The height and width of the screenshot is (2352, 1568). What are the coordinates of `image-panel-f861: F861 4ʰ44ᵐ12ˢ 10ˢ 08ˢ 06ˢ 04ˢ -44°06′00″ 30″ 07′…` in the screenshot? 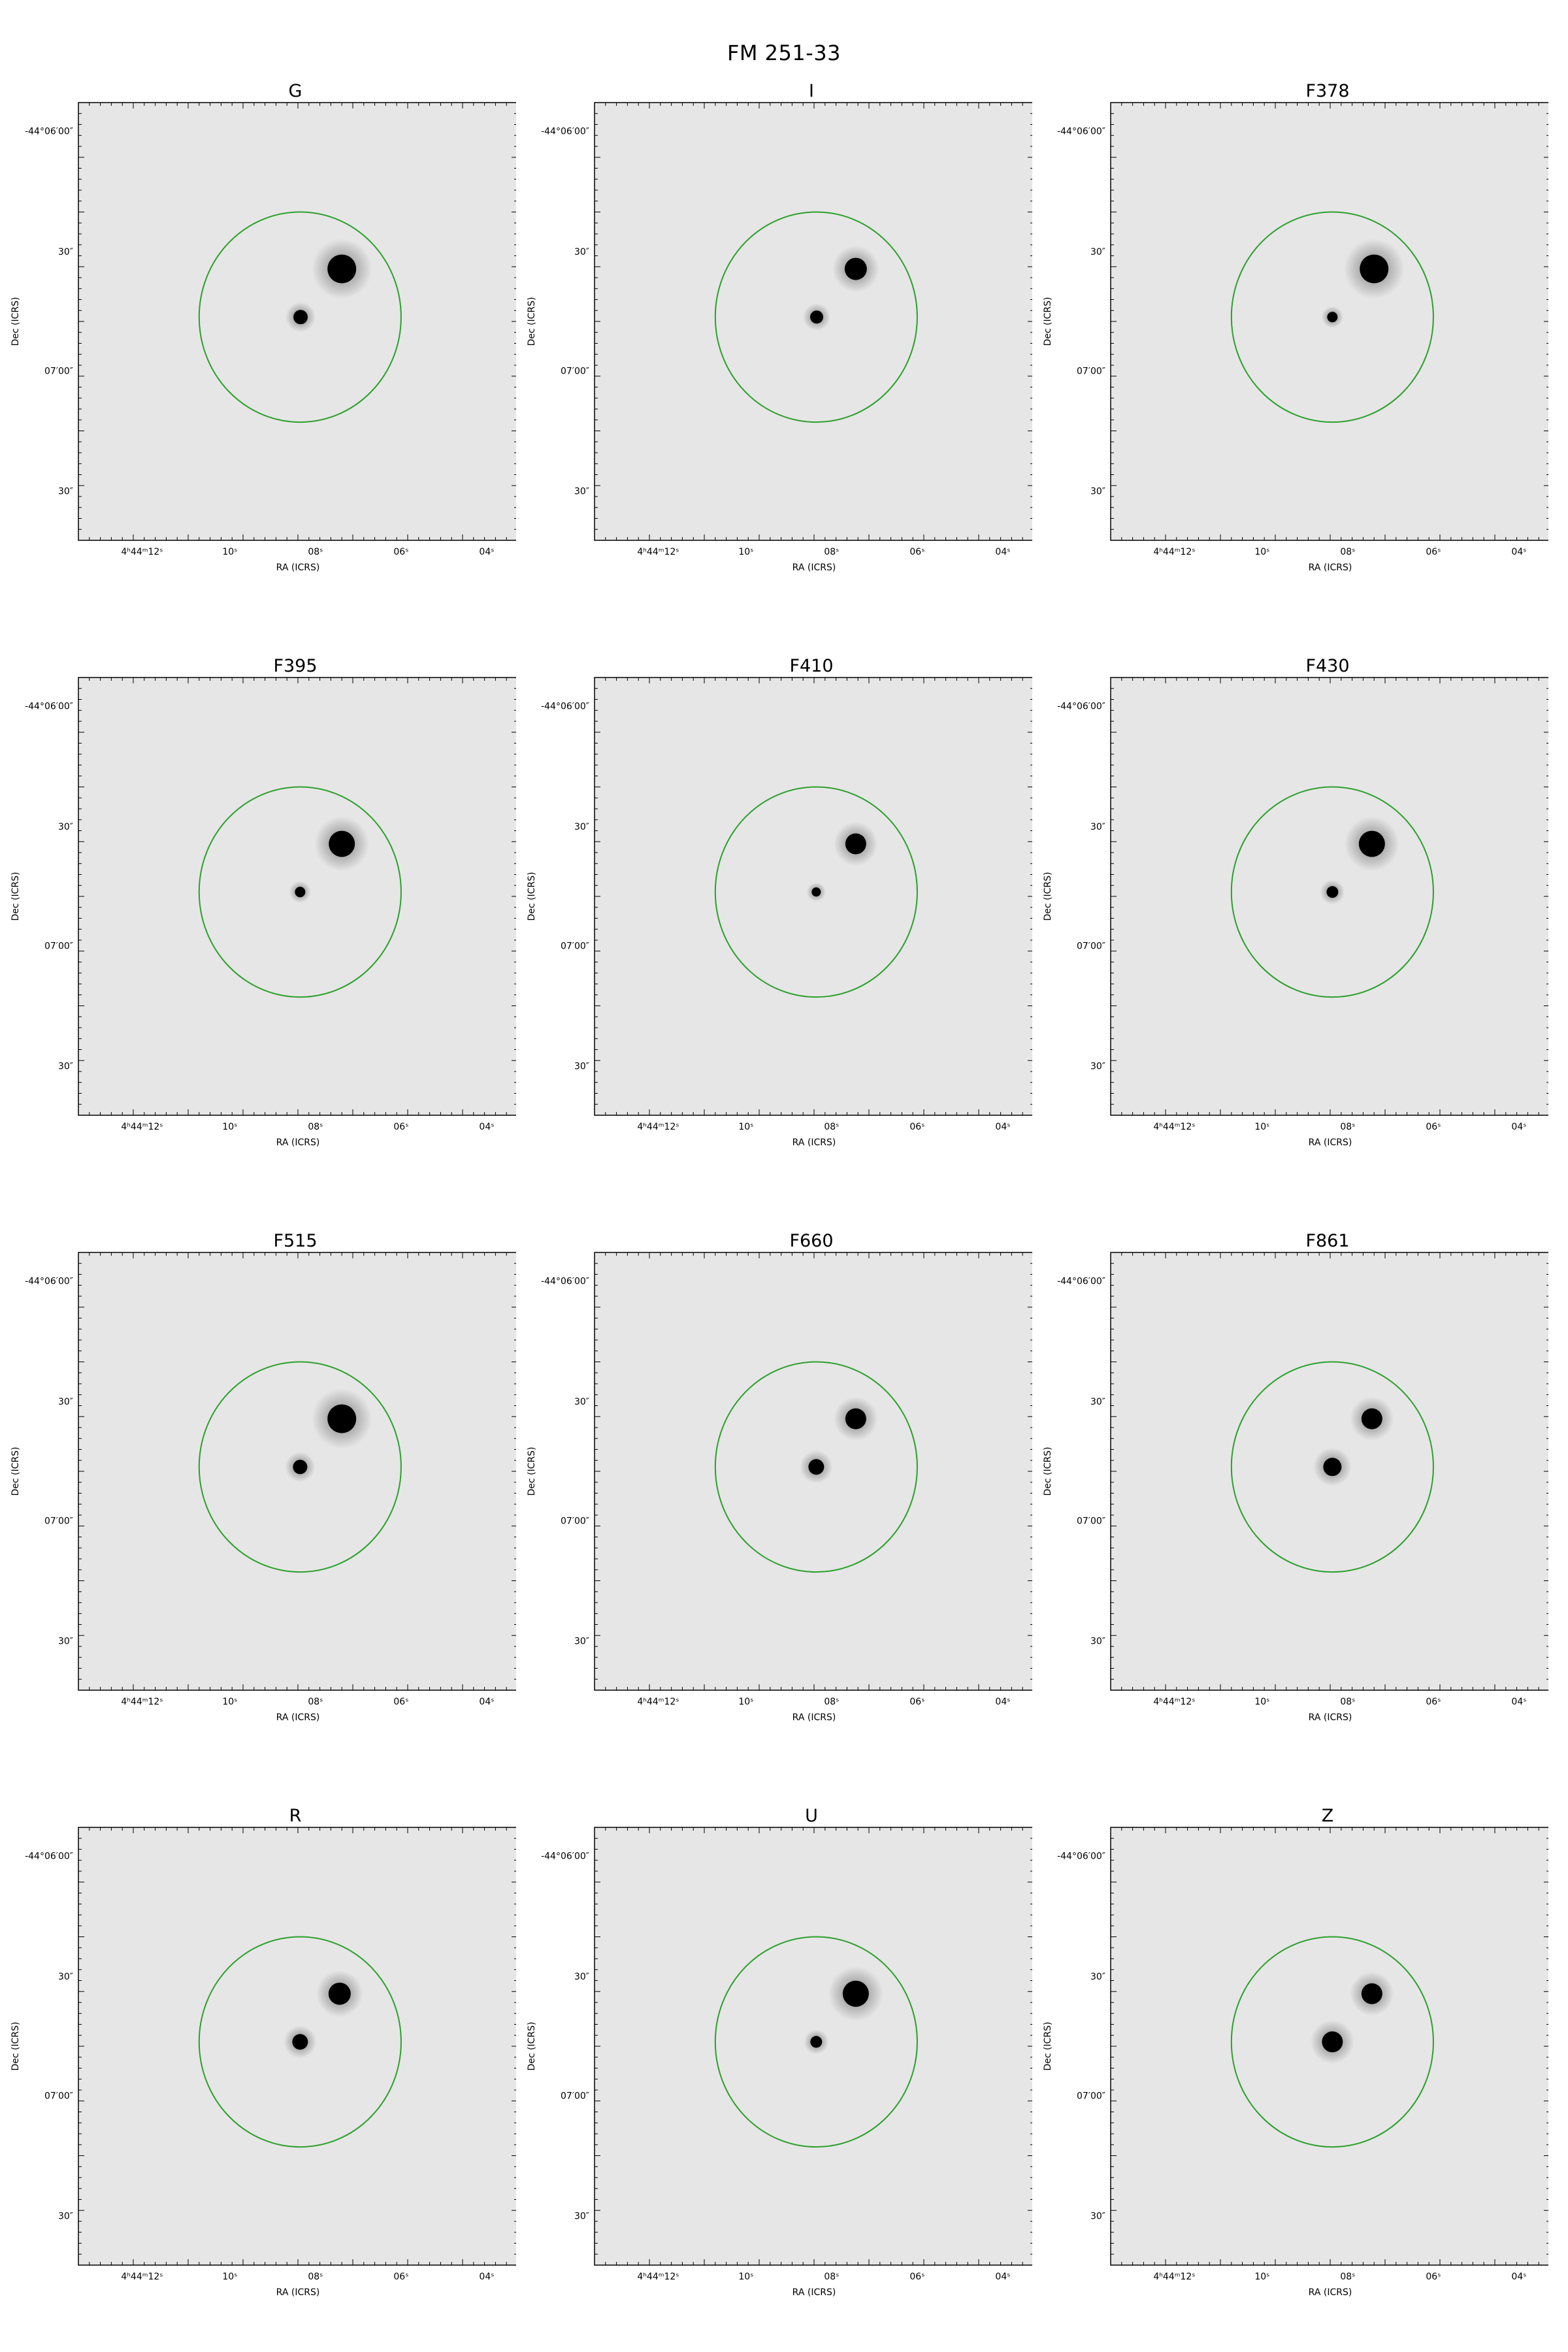 It's located at (1290, 1492).